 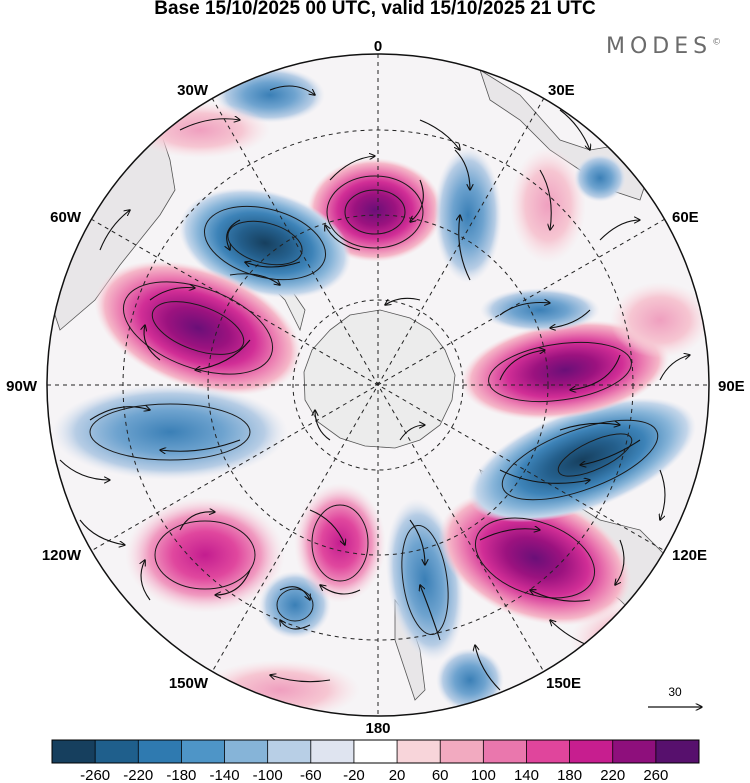 I want to click on colorbar-tick-label: 140, so click(x=526, y=775).